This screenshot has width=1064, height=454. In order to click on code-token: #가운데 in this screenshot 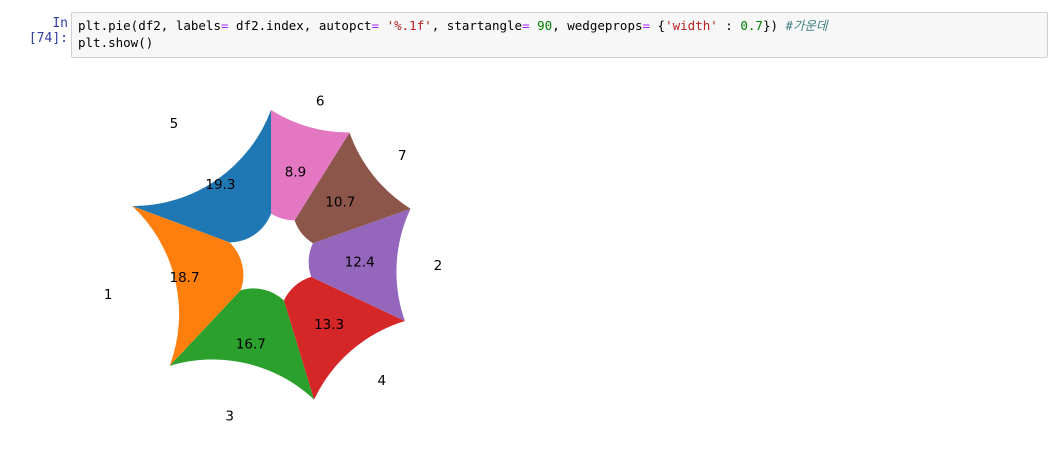, I will do `click(806, 25)`.